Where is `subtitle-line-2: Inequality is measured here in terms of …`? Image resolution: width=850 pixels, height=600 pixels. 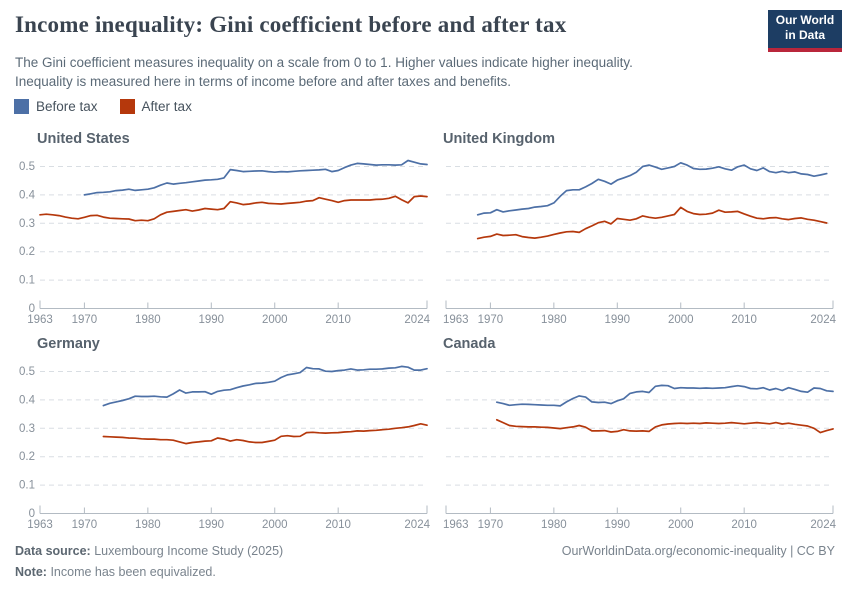 subtitle-line-2: Inequality is measured here in terms of … is located at coordinates (263, 81).